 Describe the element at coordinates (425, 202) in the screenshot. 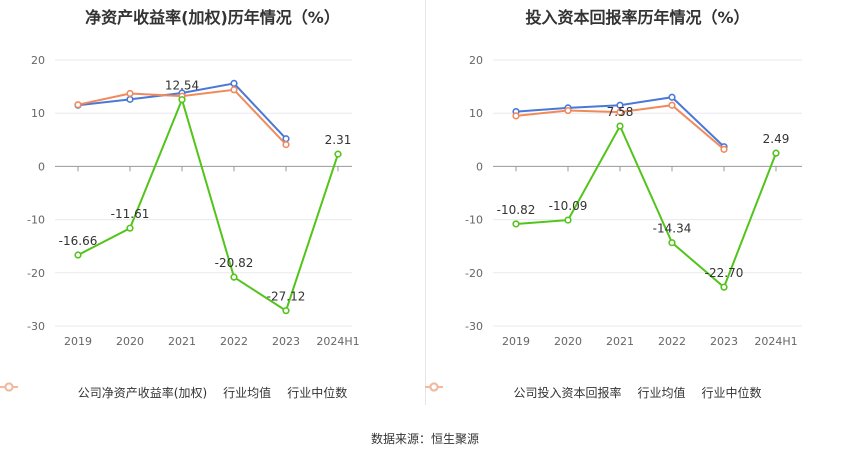

I see `panel-divider` at that location.